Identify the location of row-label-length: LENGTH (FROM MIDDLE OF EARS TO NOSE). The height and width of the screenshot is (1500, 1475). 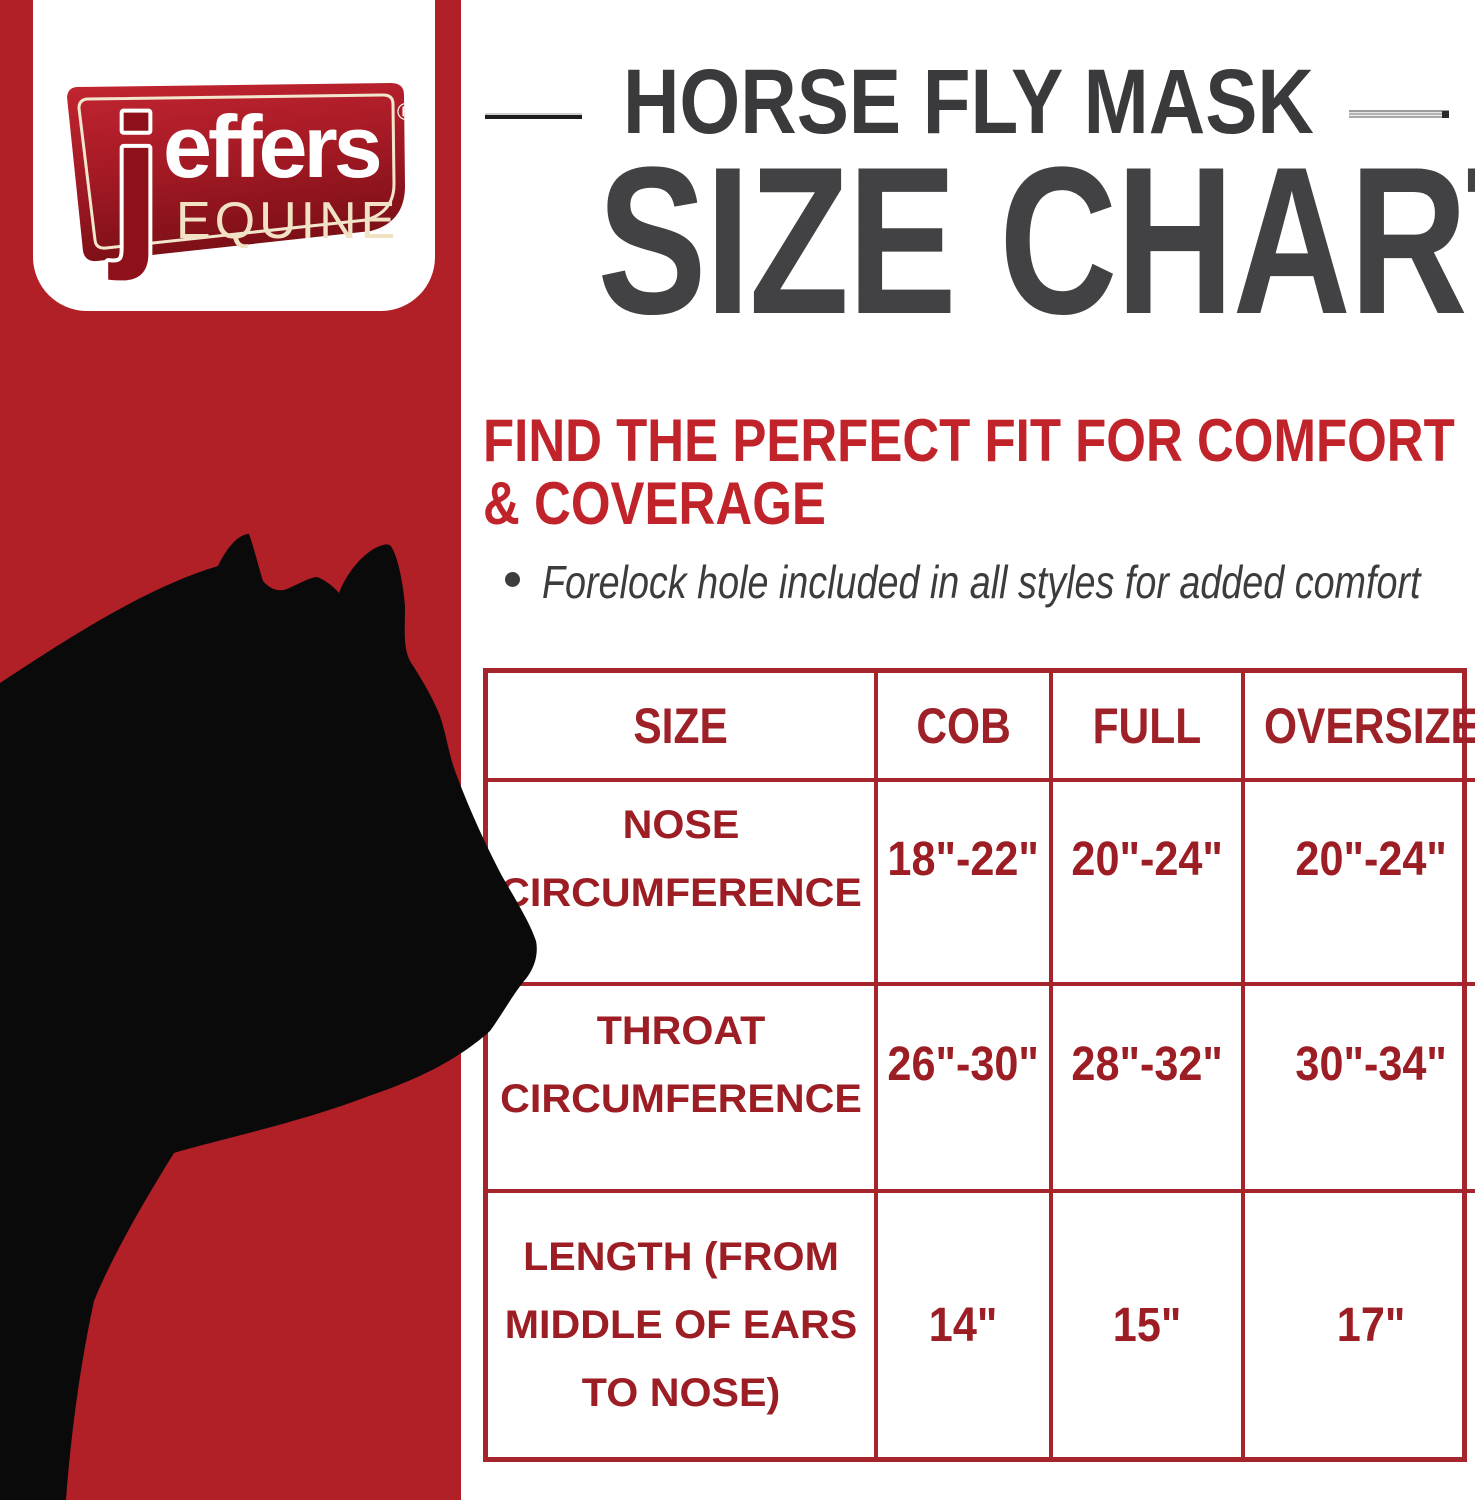
(683, 1325).